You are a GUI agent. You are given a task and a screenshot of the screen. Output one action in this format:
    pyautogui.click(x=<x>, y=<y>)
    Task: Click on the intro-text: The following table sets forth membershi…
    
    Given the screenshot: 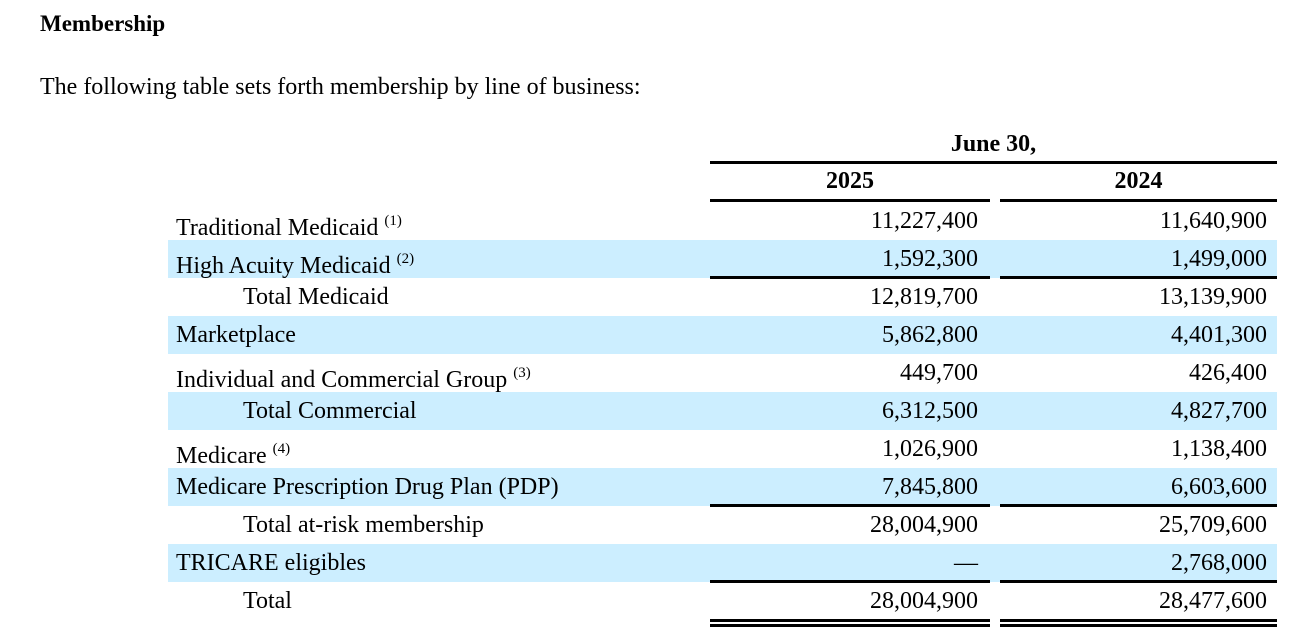 What is the action you would take?
    pyautogui.click(x=340, y=87)
    